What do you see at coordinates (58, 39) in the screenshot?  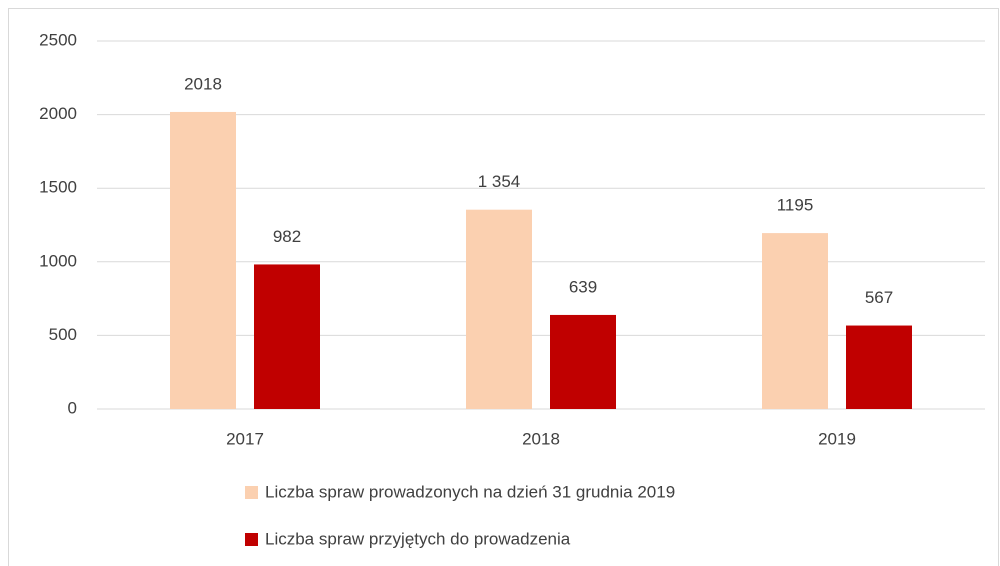 I see `y-tick-label: 2500` at bounding box center [58, 39].